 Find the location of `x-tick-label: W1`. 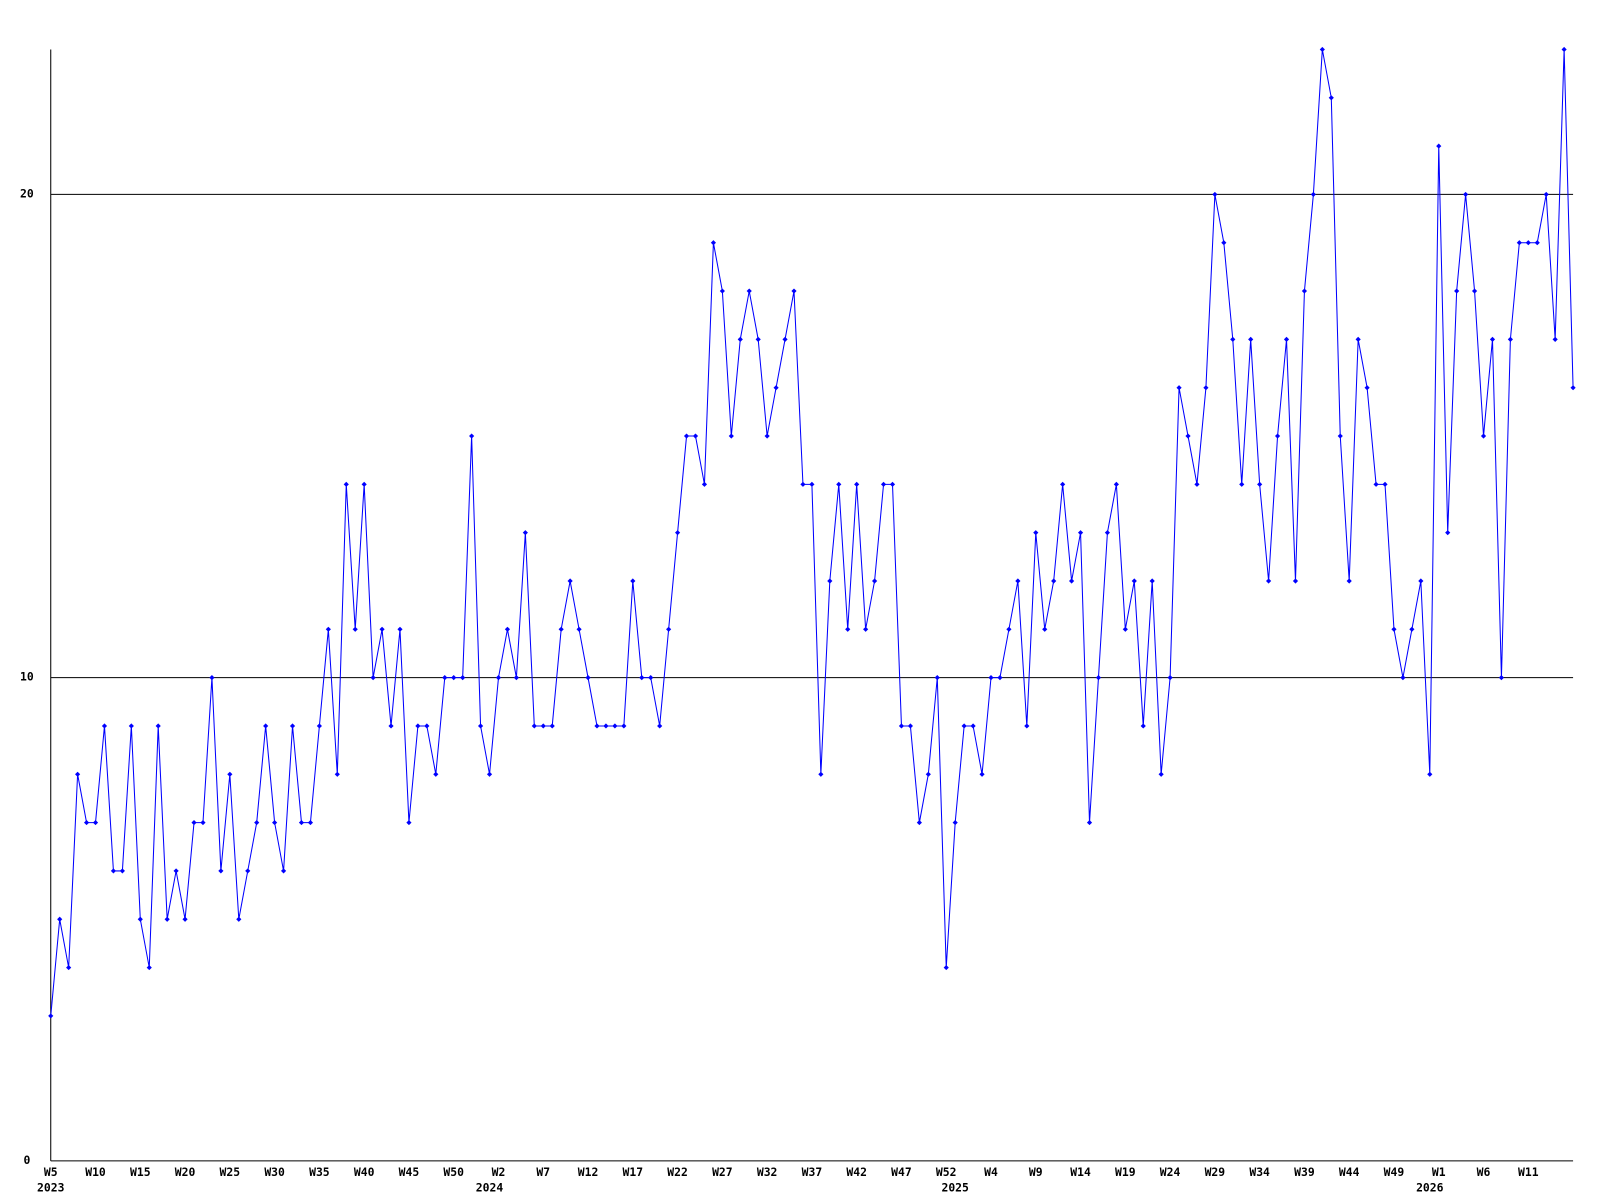

x-tick-label: W1 is located at coordinates (1439, 1172).